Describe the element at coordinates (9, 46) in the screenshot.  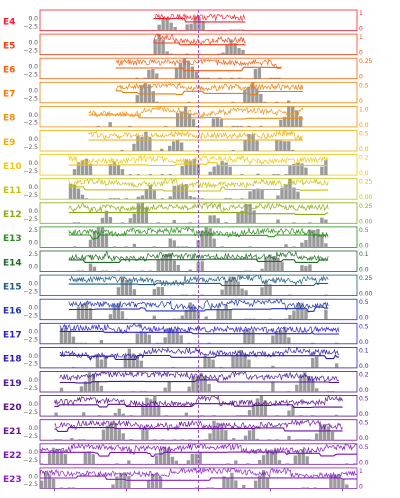
I see `panel-label: E5` at that location.